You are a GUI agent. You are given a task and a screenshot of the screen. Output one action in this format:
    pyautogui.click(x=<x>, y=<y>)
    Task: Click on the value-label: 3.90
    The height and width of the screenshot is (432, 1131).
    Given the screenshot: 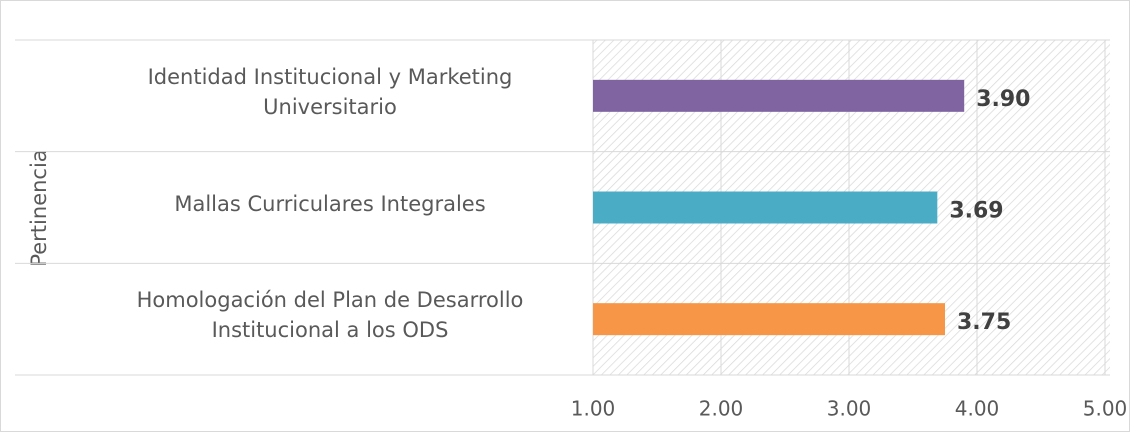 What is the action you would take?
    pyautogui.click(x=1003, y=99)
    